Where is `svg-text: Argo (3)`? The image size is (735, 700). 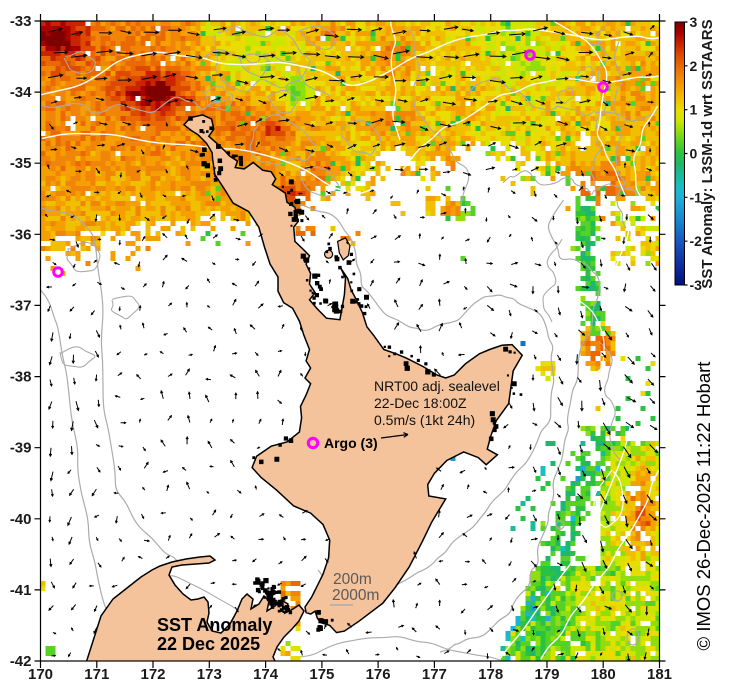
svg-text: Argo (3) is located at coordinates (351, 443).